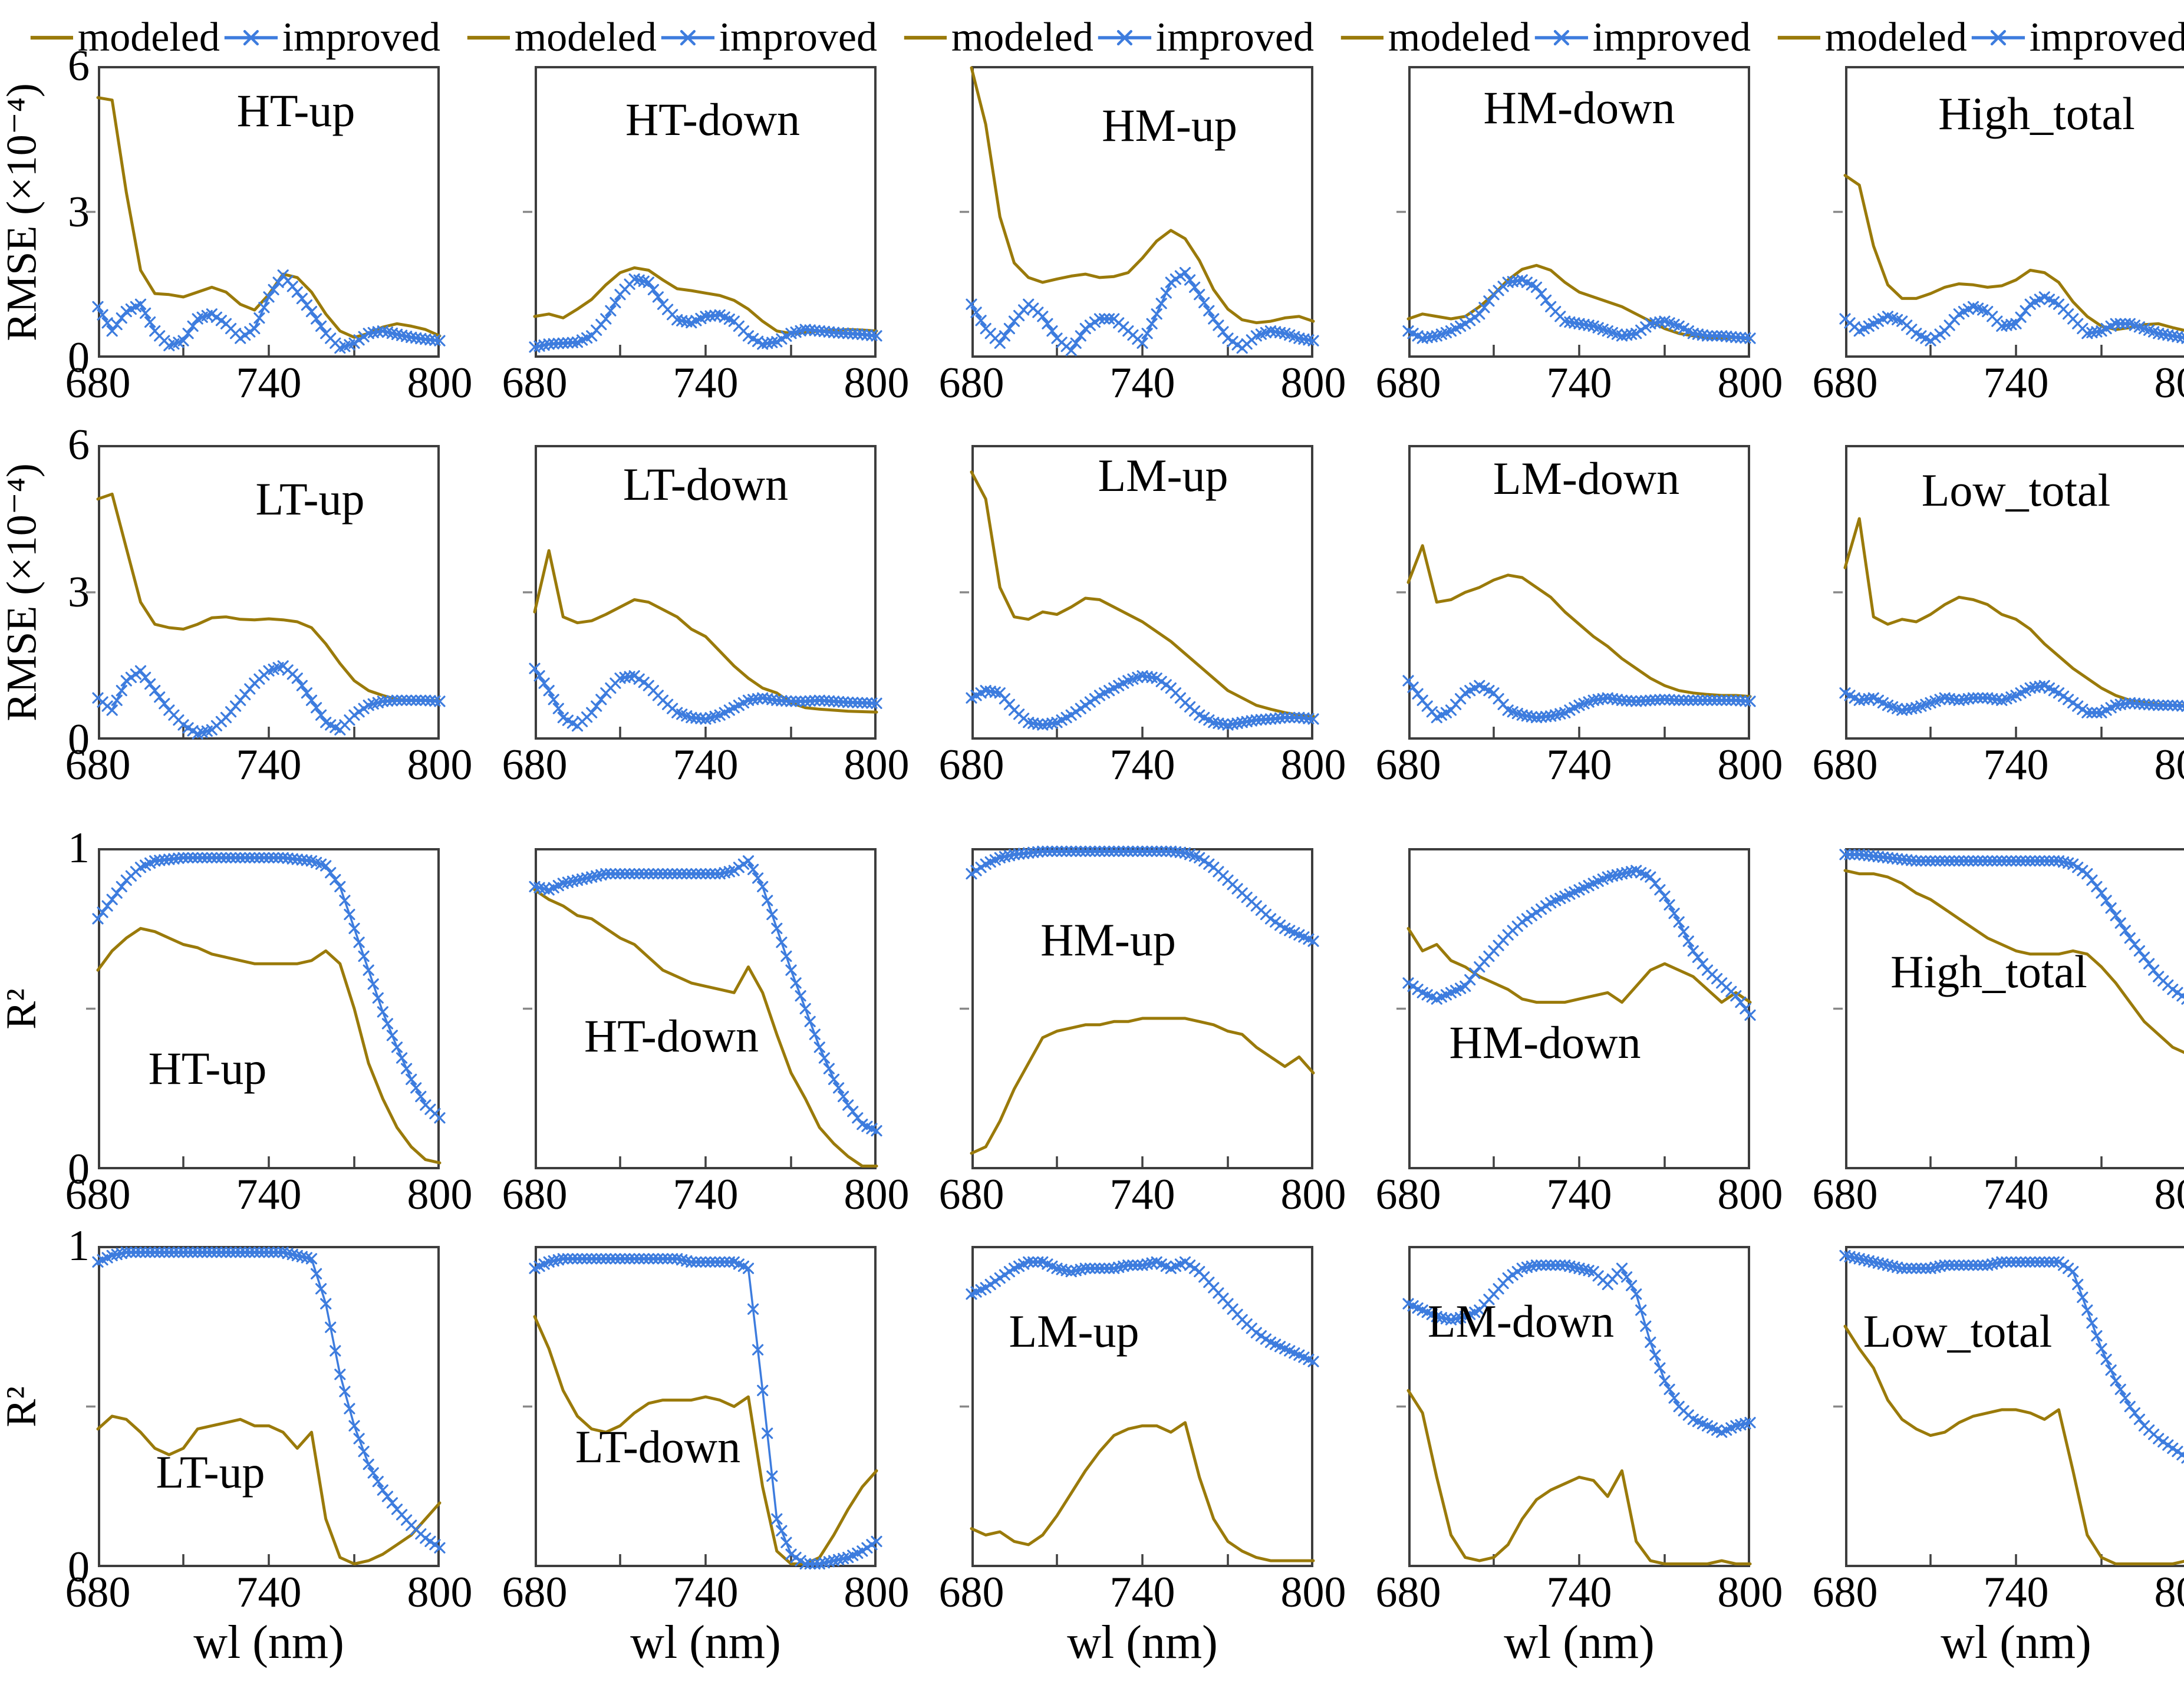 This screenshot has width=2184, height=1685. Describe the element at coordinates (1561, 37) in the screenshot. I see `x-marker-icon` at that location.